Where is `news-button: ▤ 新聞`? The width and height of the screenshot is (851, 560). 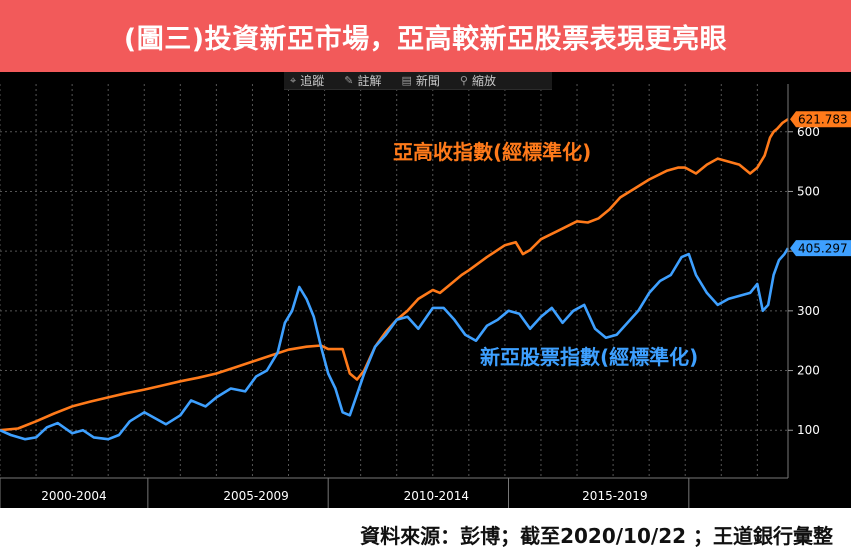 news-button: ▤ 新聞 is located at coordinates (420, 80).